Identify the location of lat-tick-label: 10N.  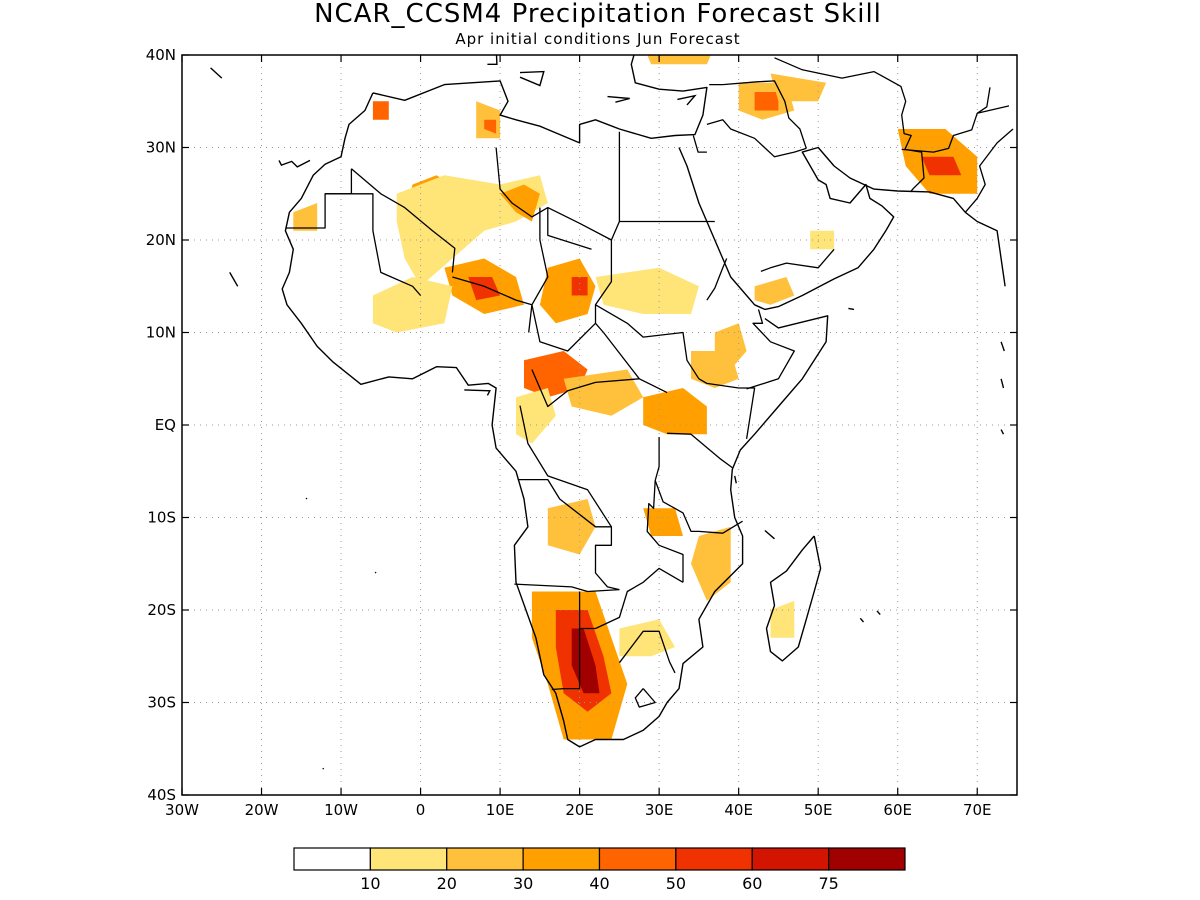
(161, 333).